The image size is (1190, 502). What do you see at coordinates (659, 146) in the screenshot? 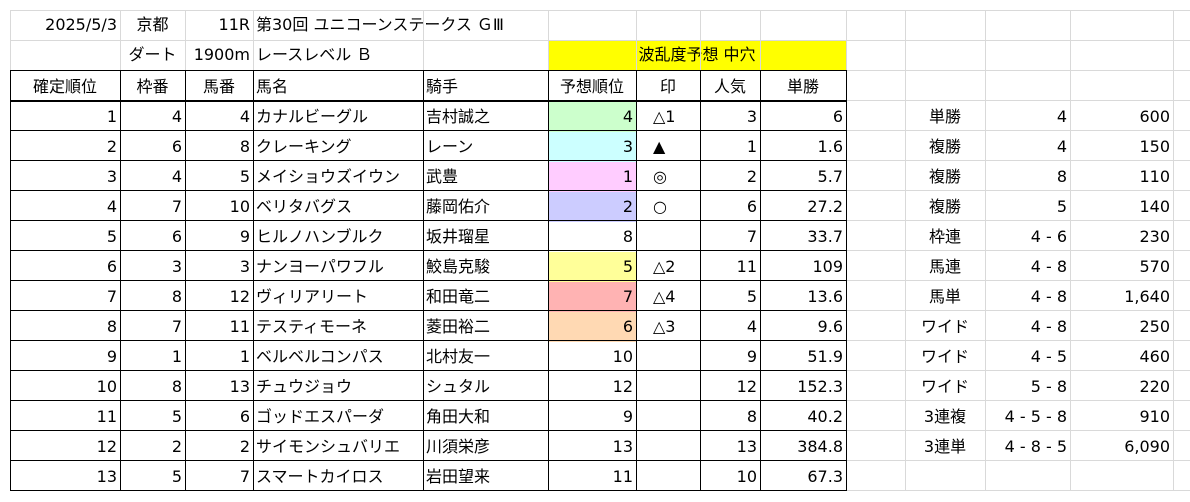
I see `mark-cell: ▲` at bounding box center [659, 146].